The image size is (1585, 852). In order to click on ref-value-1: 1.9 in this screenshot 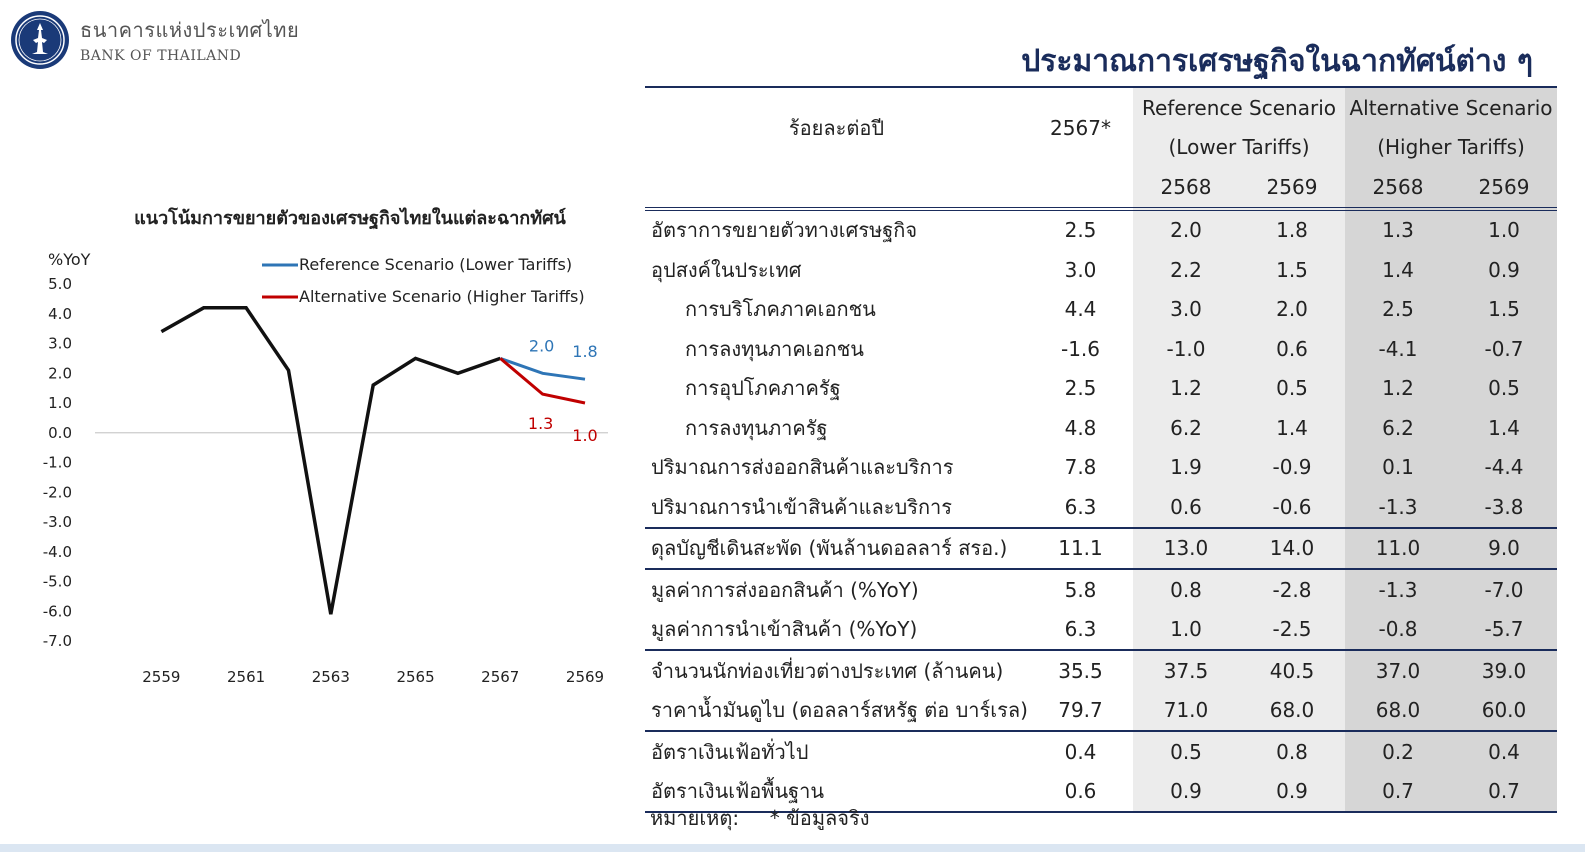, I will do `click(1186, 467)`.